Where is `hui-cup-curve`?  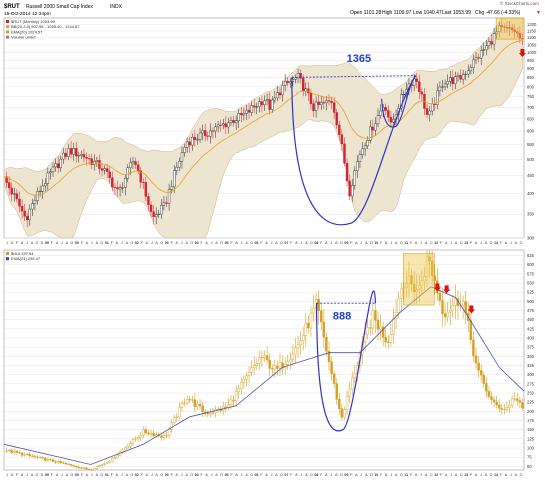
hui-cup-curve is located at coordinates (346, 361).